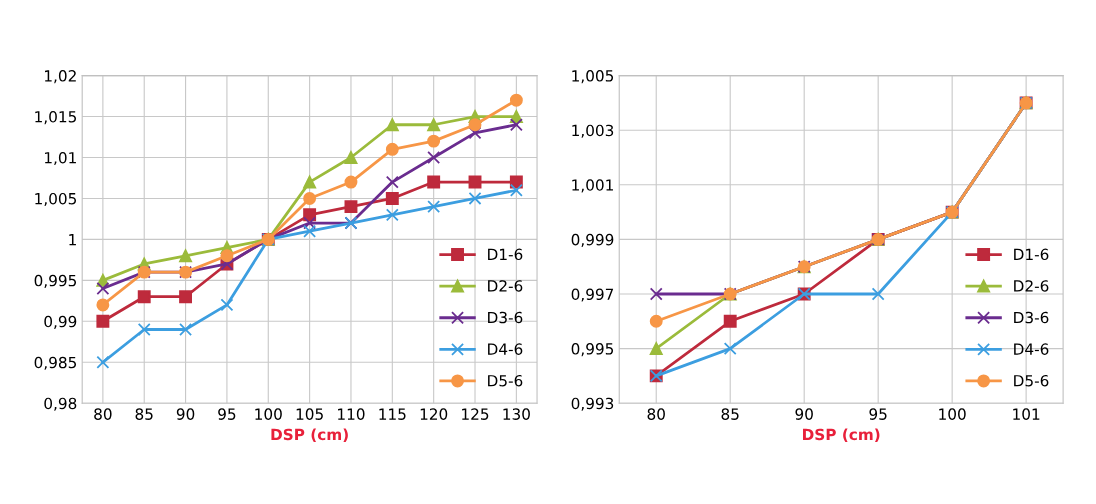 Image resolution: width=1096 pixels, height=504 pixels. I want to click on y-tick-label: 1,015, so click(55, 118).